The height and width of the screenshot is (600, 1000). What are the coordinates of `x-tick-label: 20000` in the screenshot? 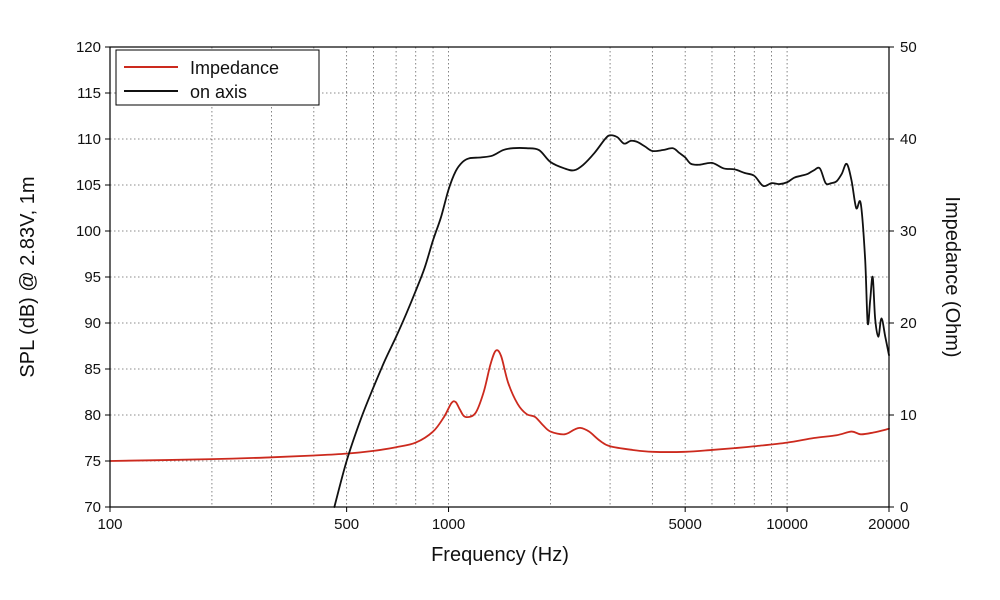 It's located at (889, 524).